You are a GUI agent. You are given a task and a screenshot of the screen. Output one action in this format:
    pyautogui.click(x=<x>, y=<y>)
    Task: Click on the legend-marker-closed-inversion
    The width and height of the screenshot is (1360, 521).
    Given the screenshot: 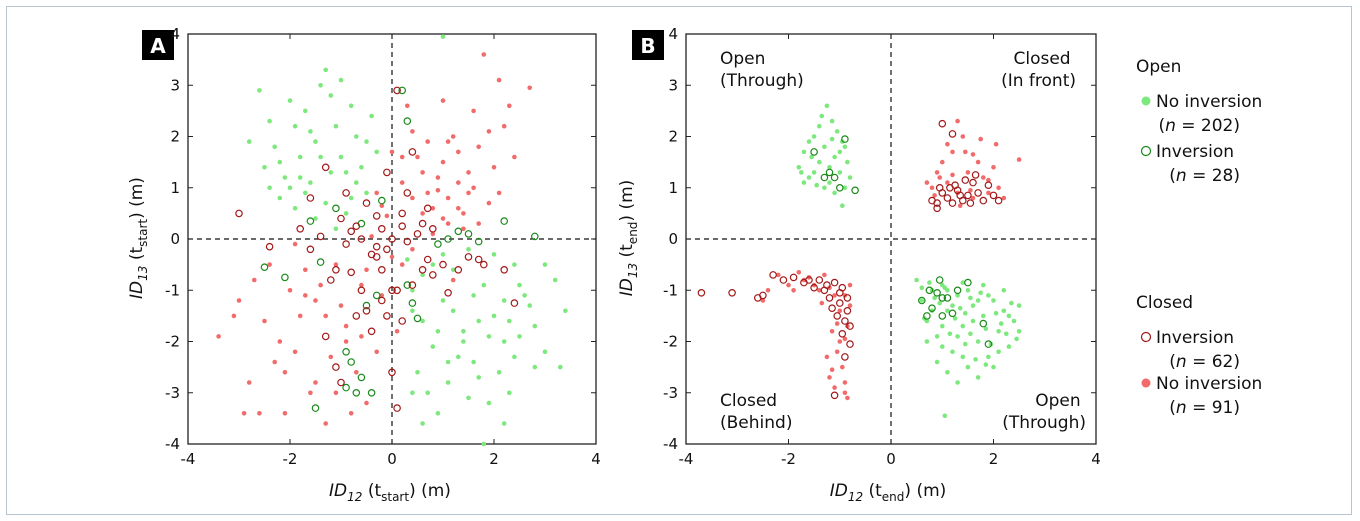 What is the action you would take?
    pyautogui.click(x=1146, y=337)
    